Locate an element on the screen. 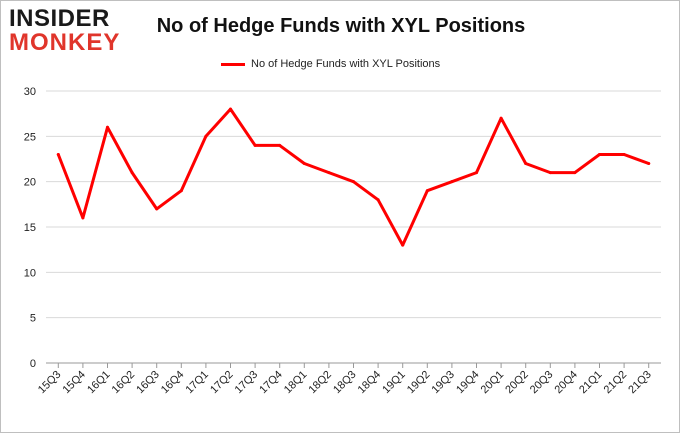 The image size is (680, 433). logo-line2: MONKEY is located at coordinates (65, 42).